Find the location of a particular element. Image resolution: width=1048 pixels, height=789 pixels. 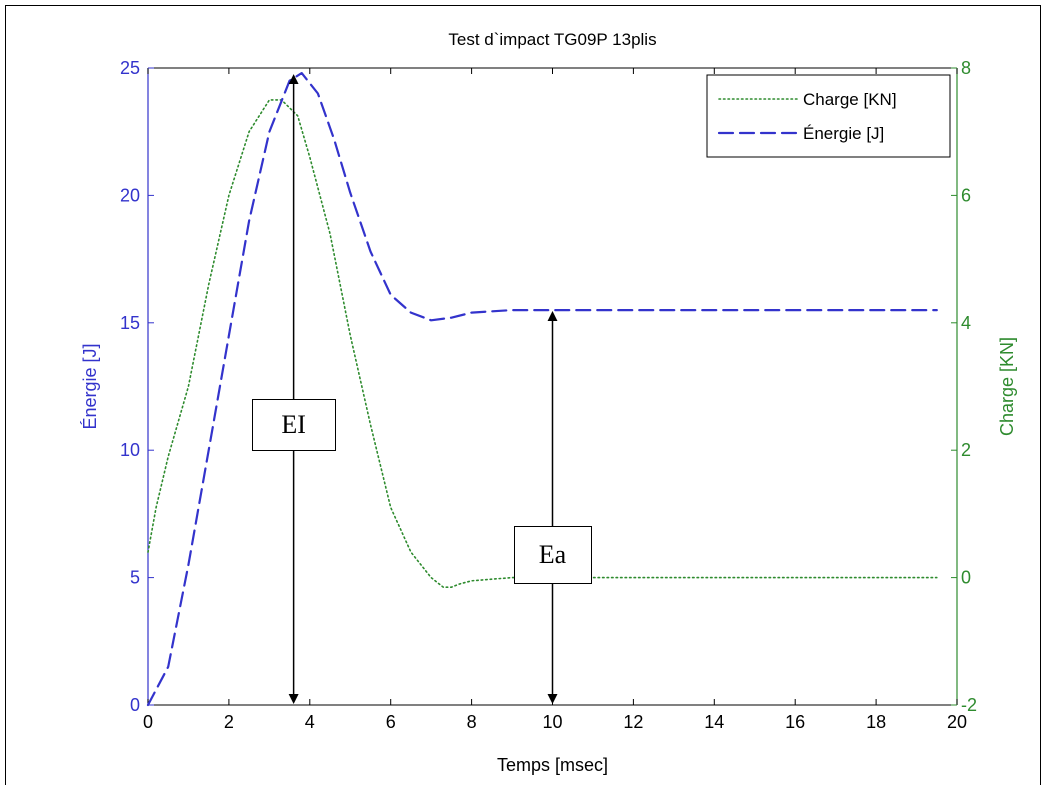

x-tick-label: 4 is located at coordinates (310, 722).